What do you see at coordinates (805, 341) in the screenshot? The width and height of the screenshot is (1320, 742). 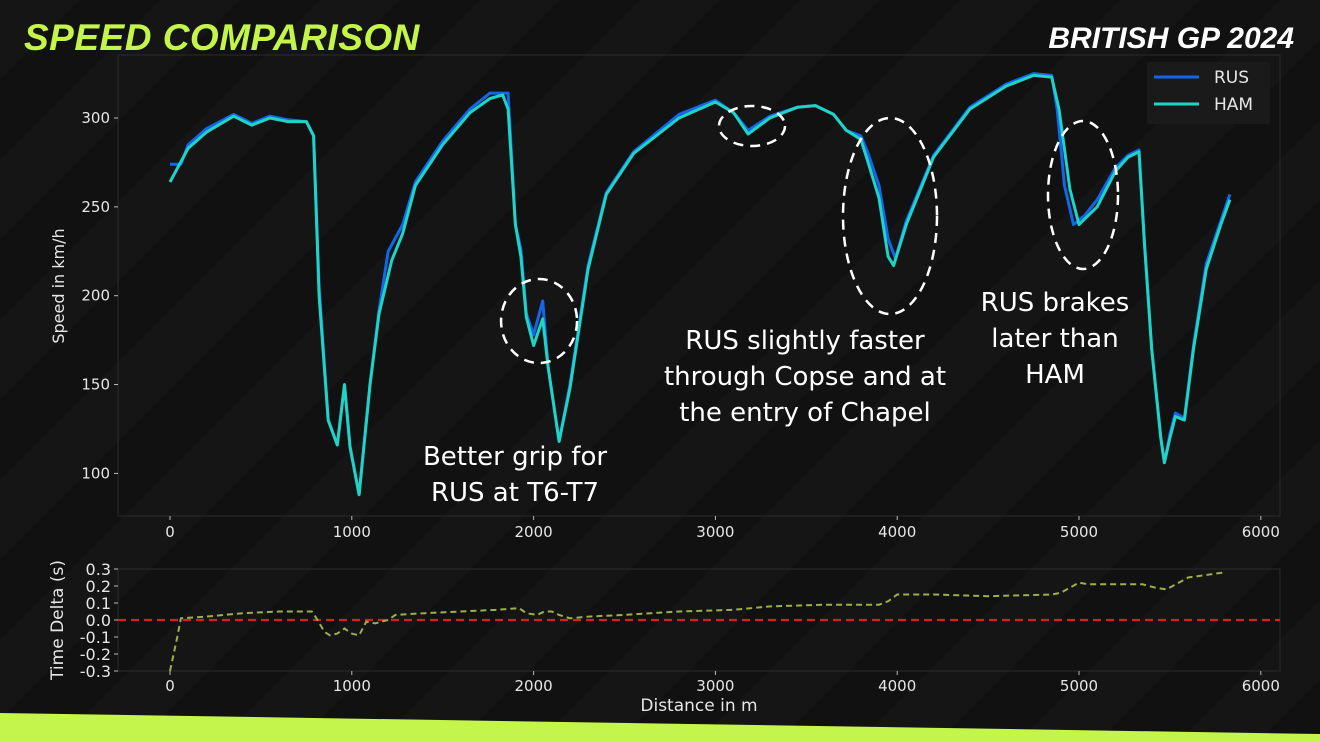 I see `annotation-text-2: RUS slightly faster` at bounding box center [805, 341].